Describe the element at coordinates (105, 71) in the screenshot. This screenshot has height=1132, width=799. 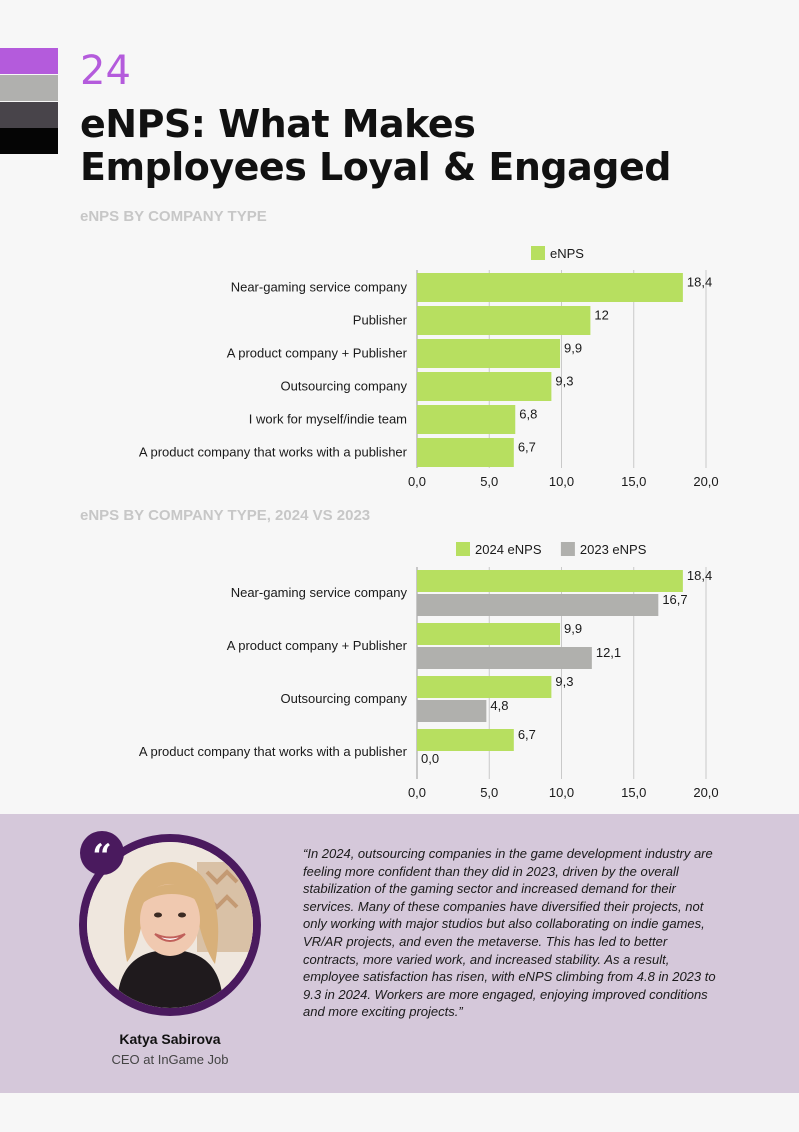
I see `page-number: 24` at that location.